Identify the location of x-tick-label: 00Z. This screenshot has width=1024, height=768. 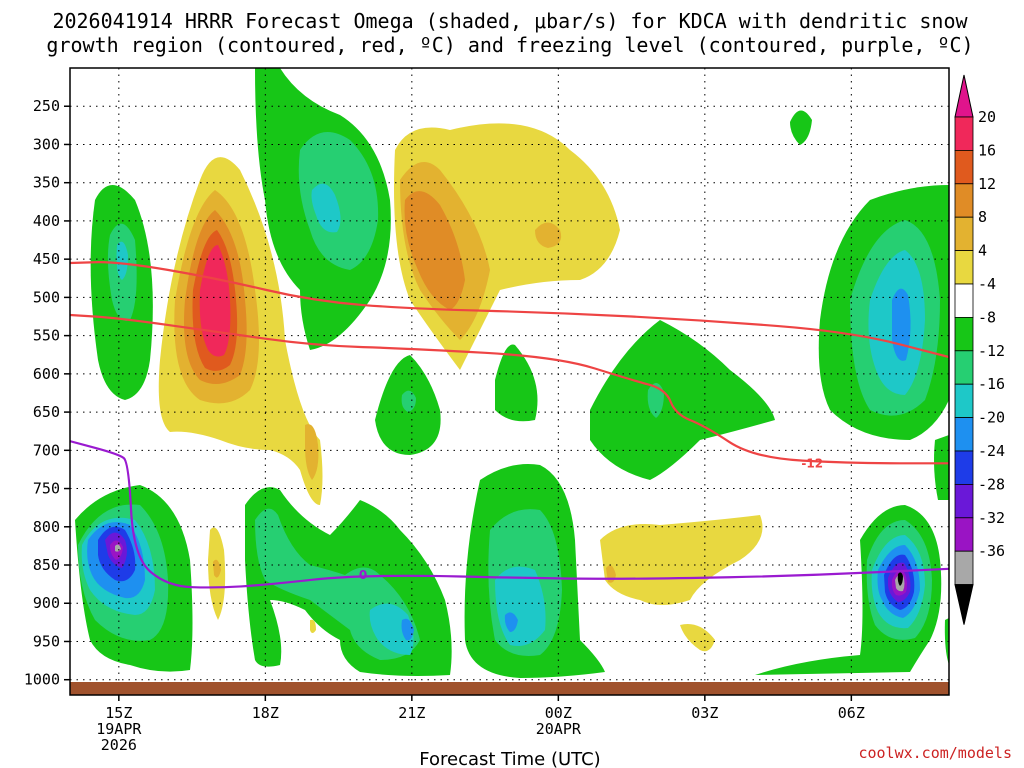
(558, 713).